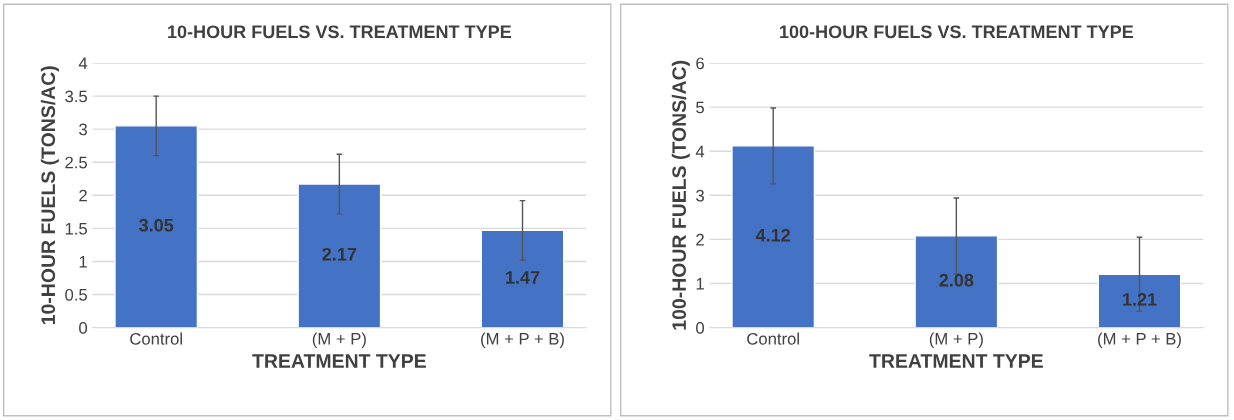  I want to click on chart-title: 100-HOUR FUELS VS. TREATMENT TYPE, so click(957, 32).